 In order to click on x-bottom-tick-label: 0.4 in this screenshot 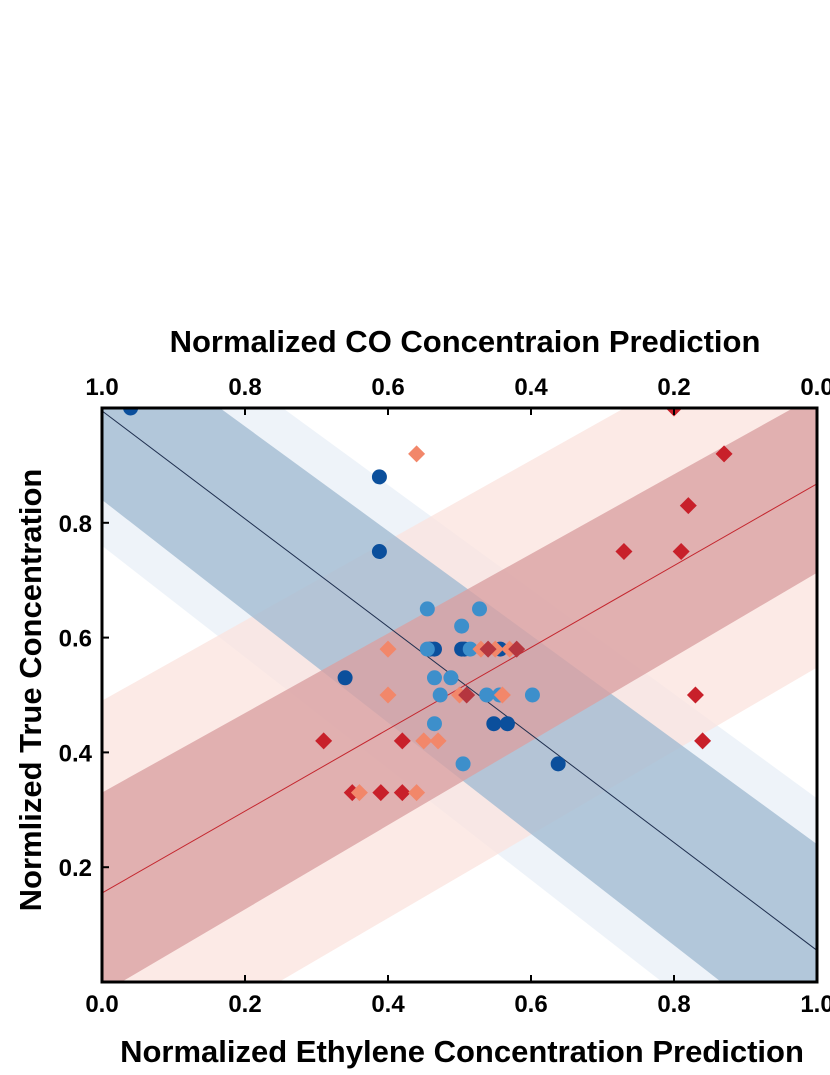, I will do `click(388, 1004)`.